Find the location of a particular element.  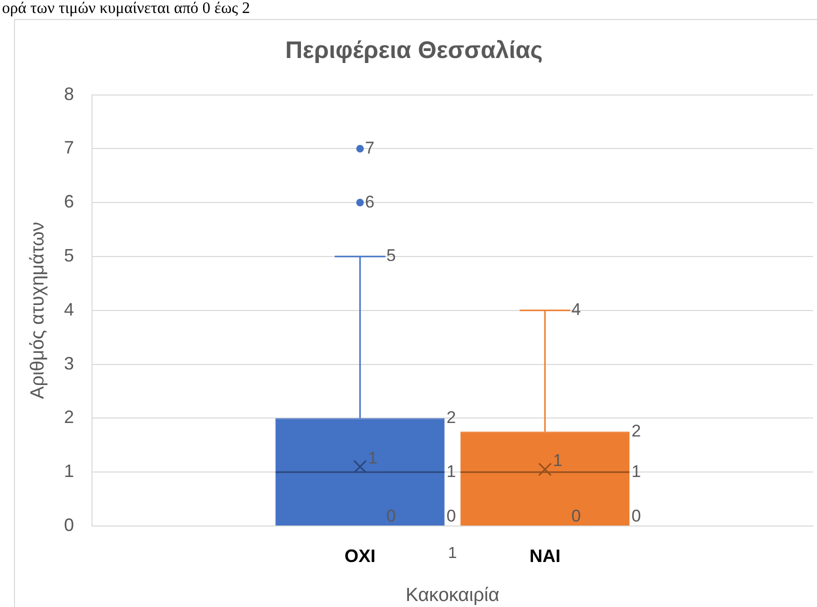

y-tick-label: 1 is located at coordinates (69, 471).